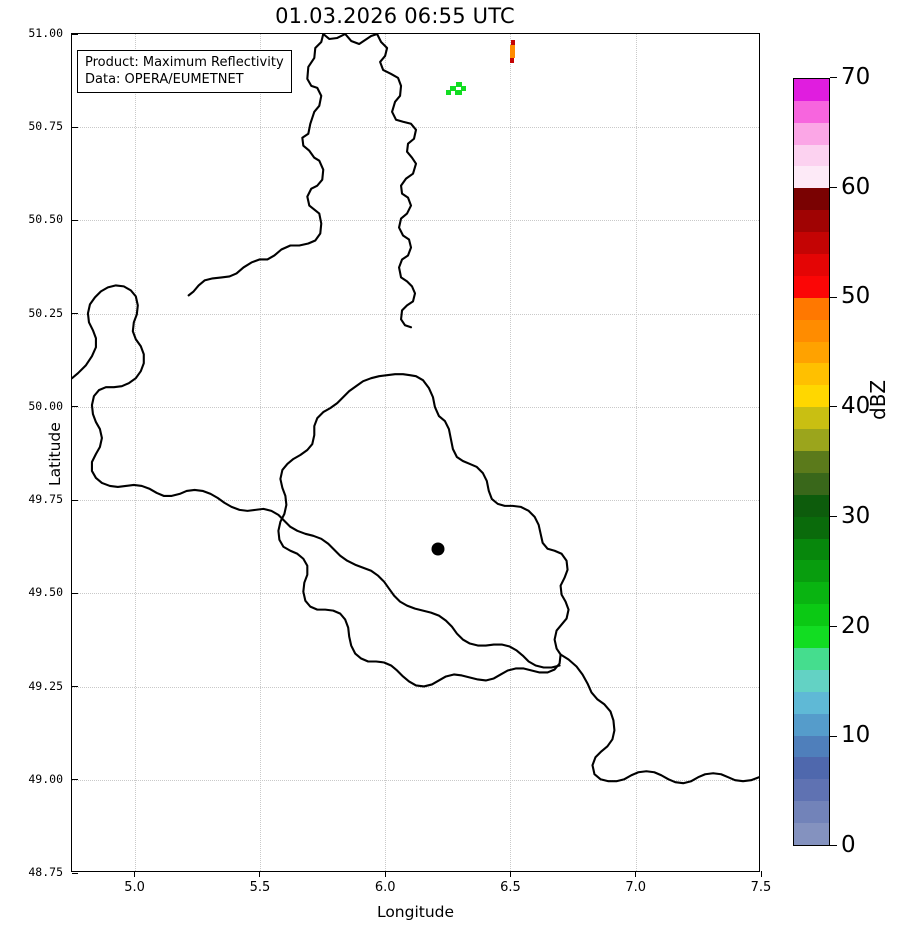 This screenshot has width=908, height=937. Describe the element at coordinates (423, 530) in the screenshot. I see `border-luxembourg` at that location.